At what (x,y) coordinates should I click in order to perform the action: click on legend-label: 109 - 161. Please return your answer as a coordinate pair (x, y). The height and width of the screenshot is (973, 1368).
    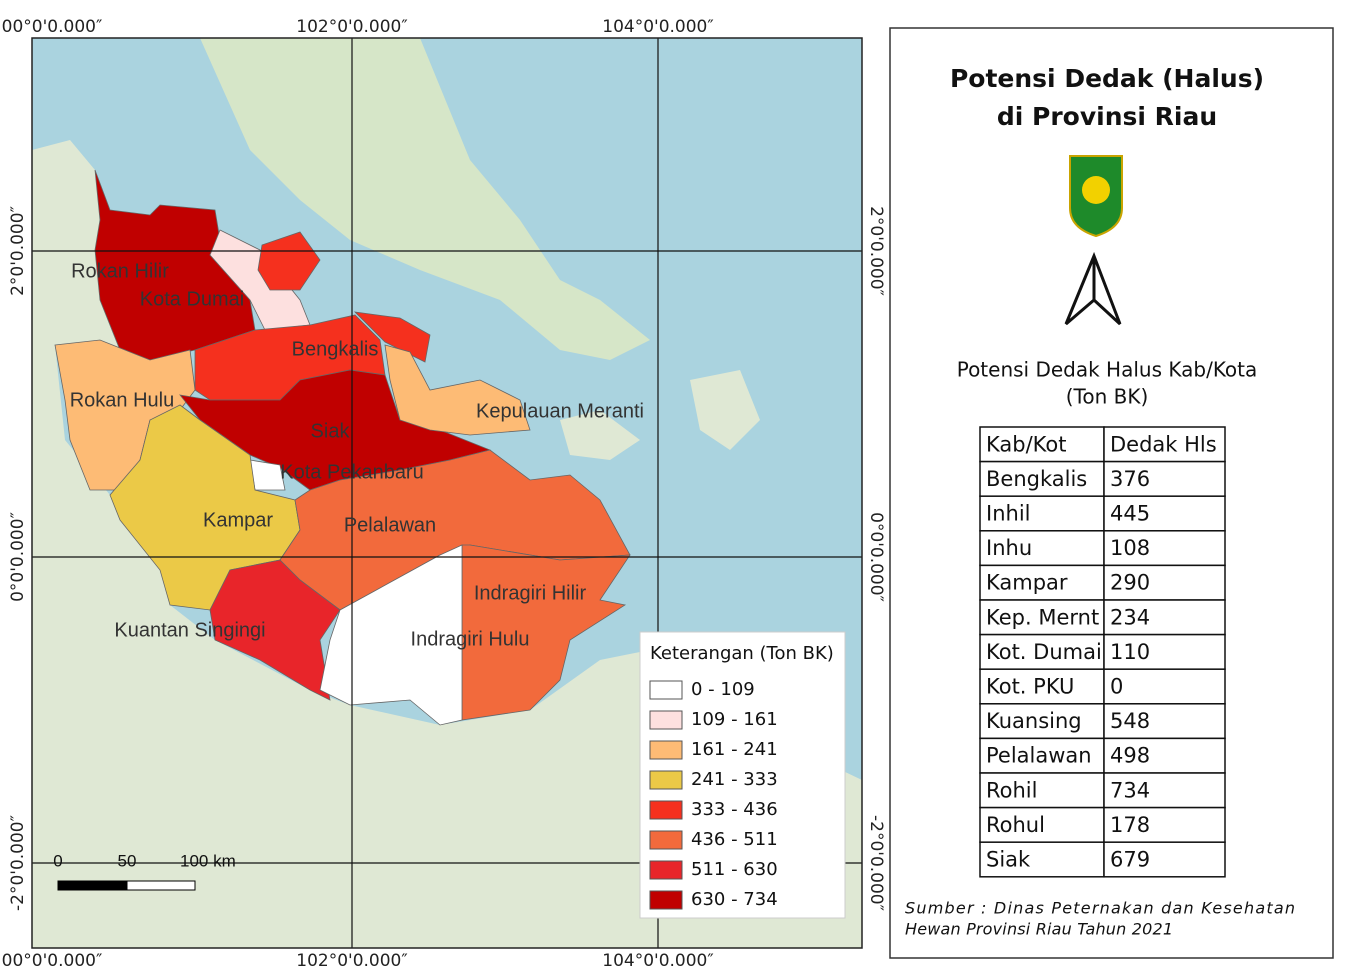
    Looking at the image, I should click on (734, 719).